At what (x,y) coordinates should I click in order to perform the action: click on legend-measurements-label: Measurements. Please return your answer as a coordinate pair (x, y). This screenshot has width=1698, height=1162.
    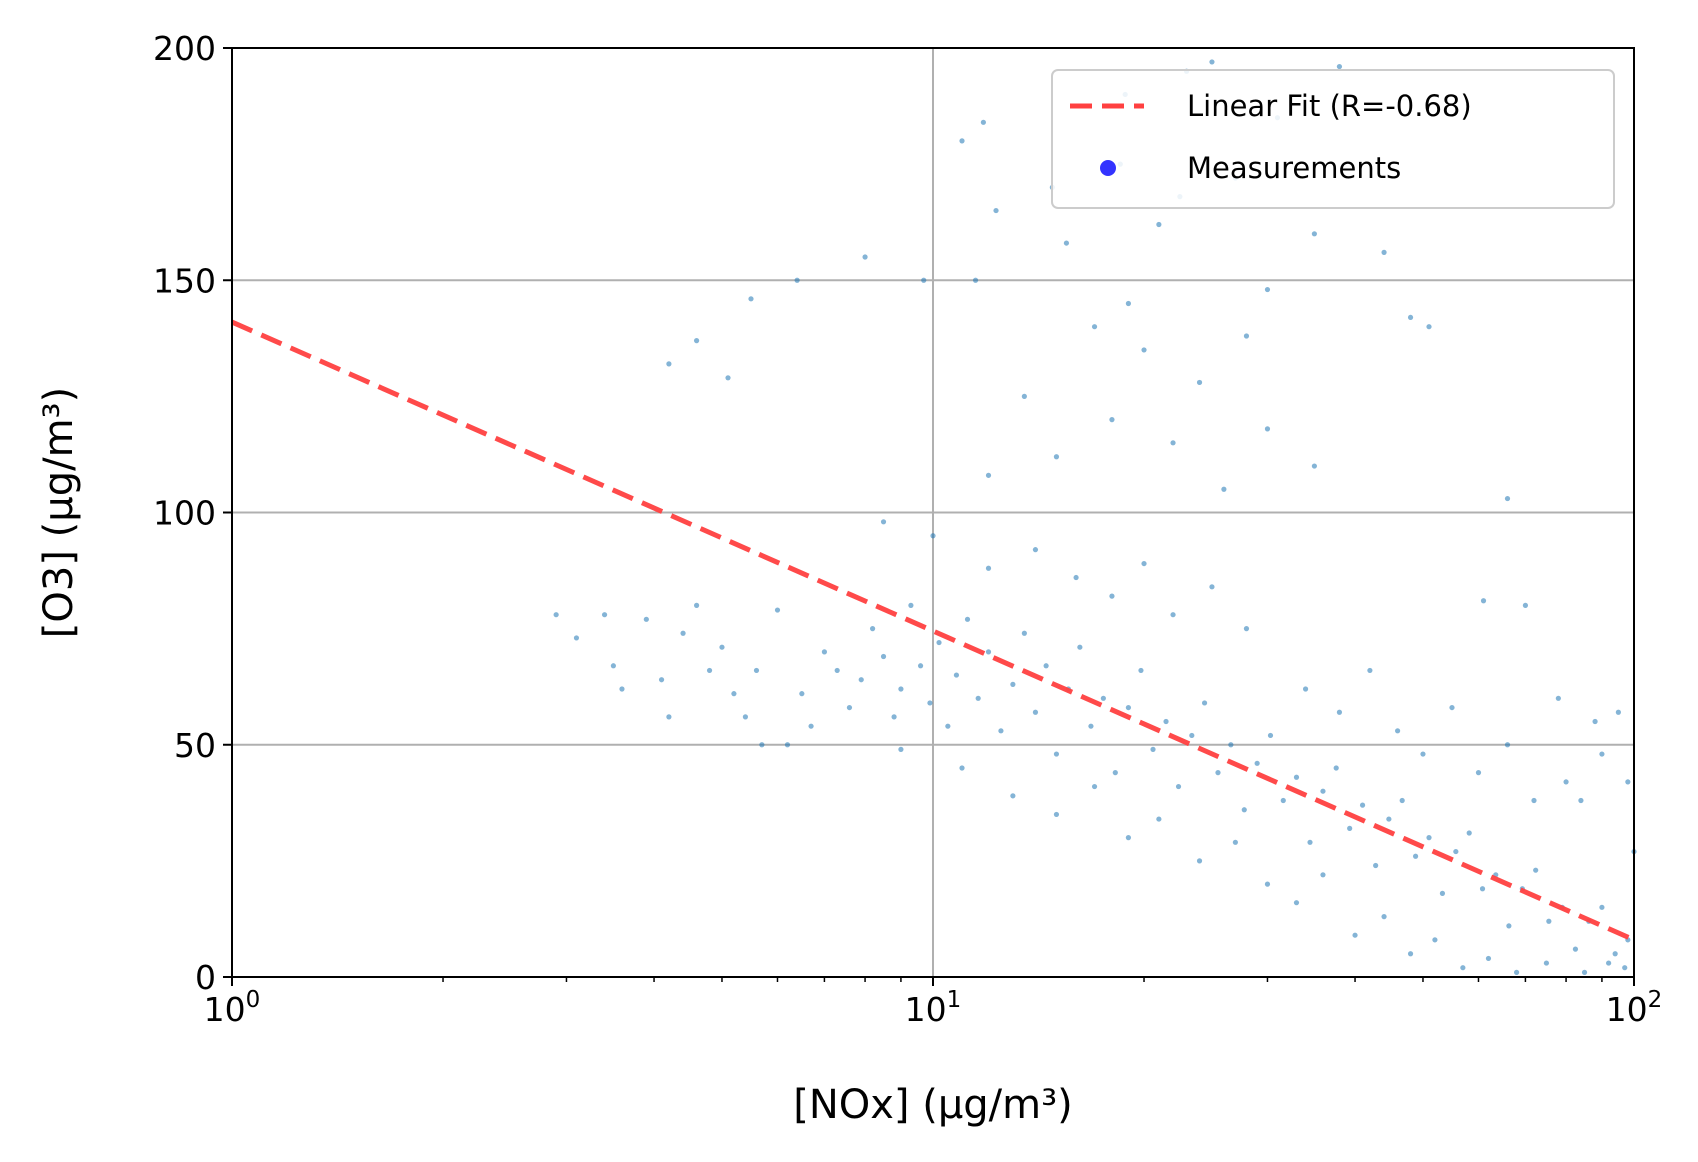
    Looking at the image, I should click on (1294, 168).